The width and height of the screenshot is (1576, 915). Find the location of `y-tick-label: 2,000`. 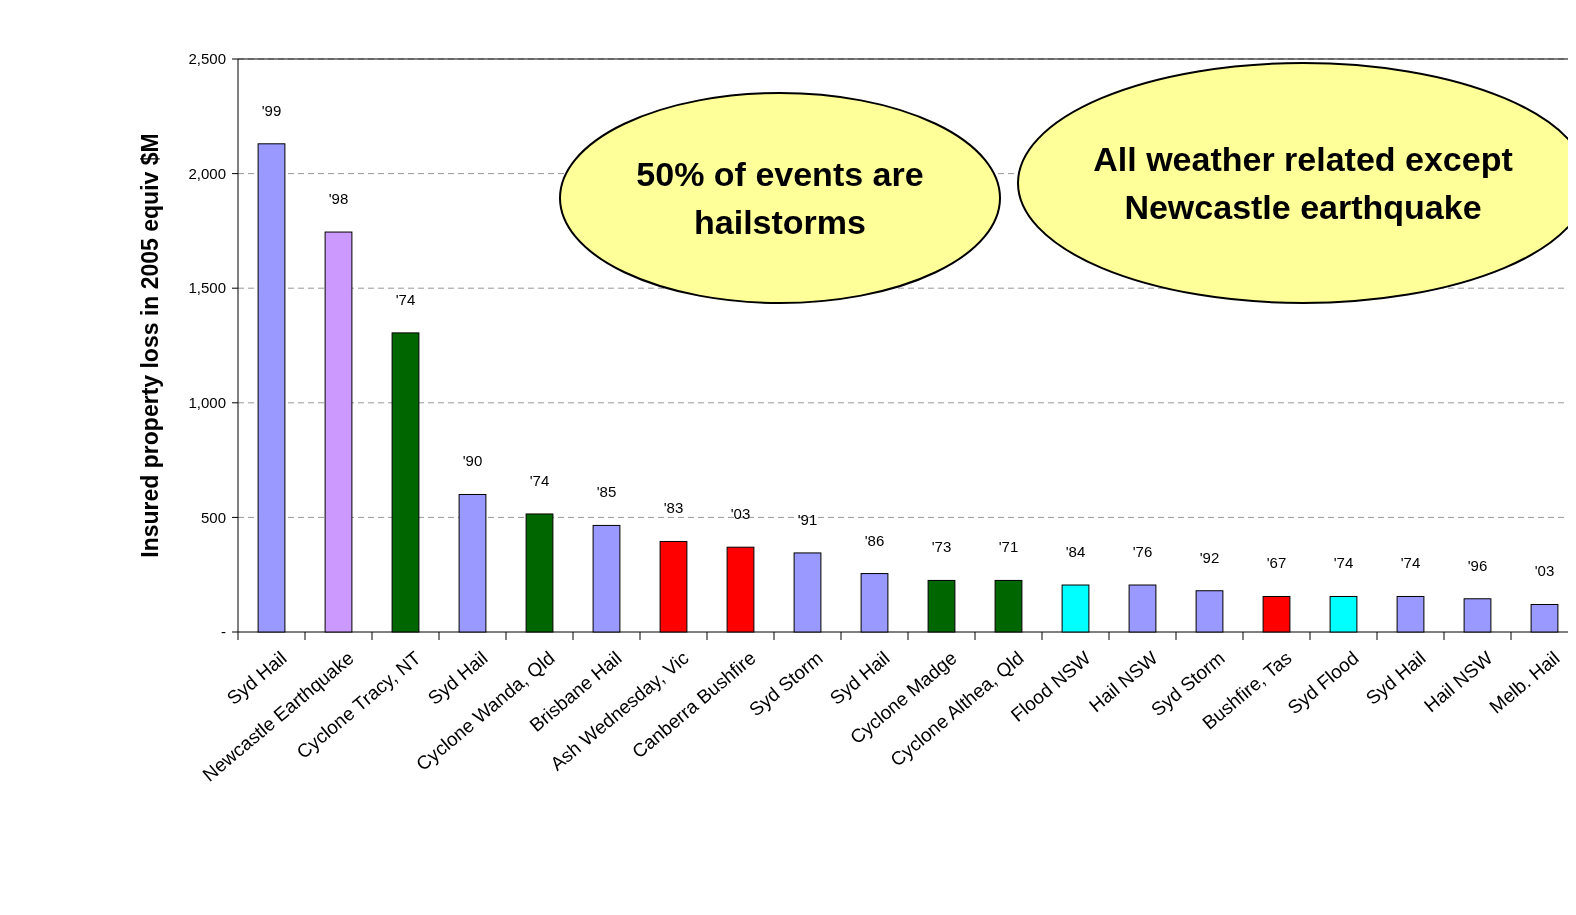

y-tick-label: 2,000 is located at coordinates (207, 173).